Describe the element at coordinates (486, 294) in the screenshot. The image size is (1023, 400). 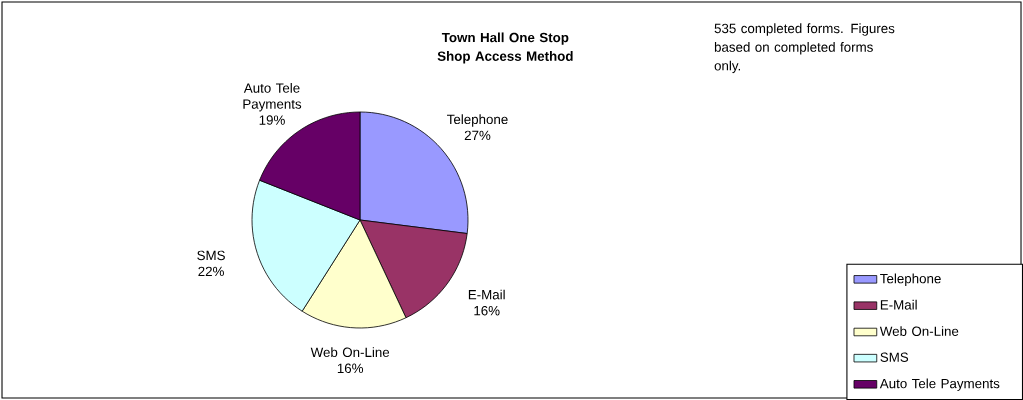
I see `slice-label: E-Mail` at that location.